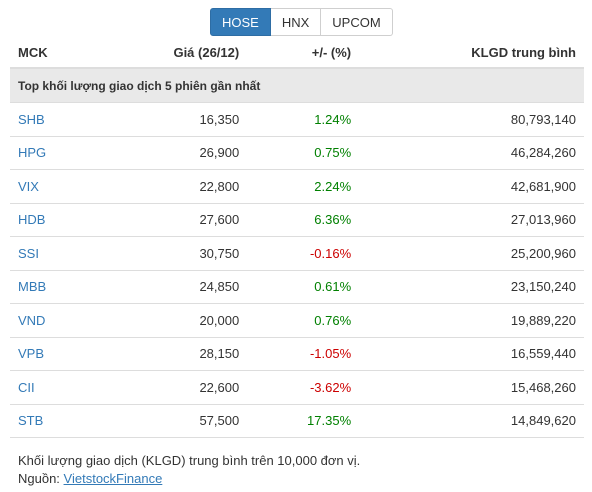 The width and height of the screenshot is (592, 492). Describe the element at coordinates (303, 387) in the screenshot. I see `cell-change: -3.62%` at that location.